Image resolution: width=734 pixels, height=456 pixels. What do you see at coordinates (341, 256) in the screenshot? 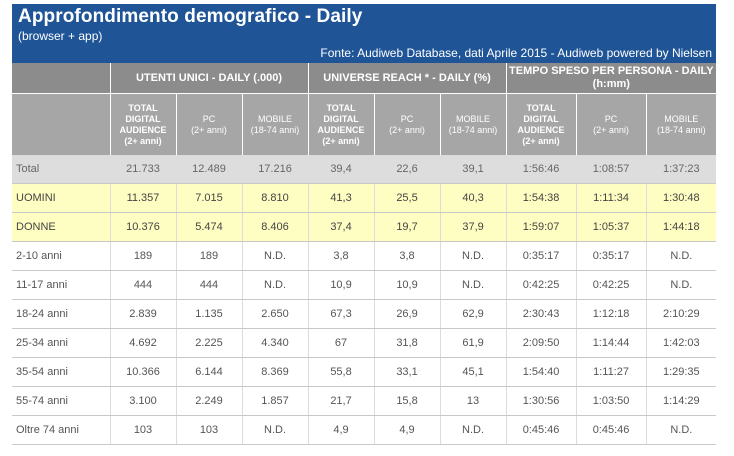
I see `table-cell: 3,8` at bounding box center [341, 256].